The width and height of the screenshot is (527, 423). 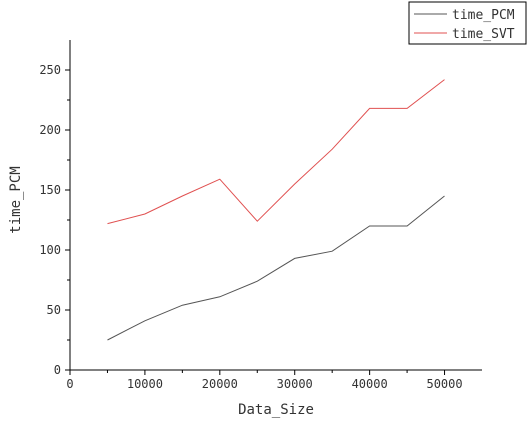 I want to click on legend-box, so click(x=467, y=23).